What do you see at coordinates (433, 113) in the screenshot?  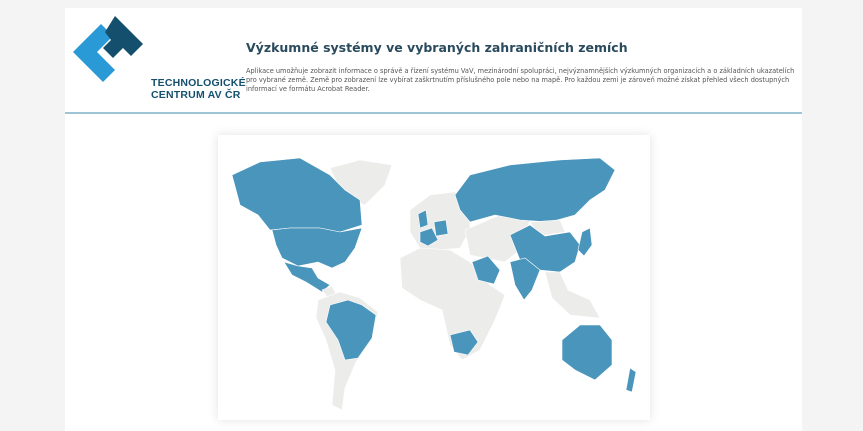 I see `header-divider` at bounding box center [433, 113].